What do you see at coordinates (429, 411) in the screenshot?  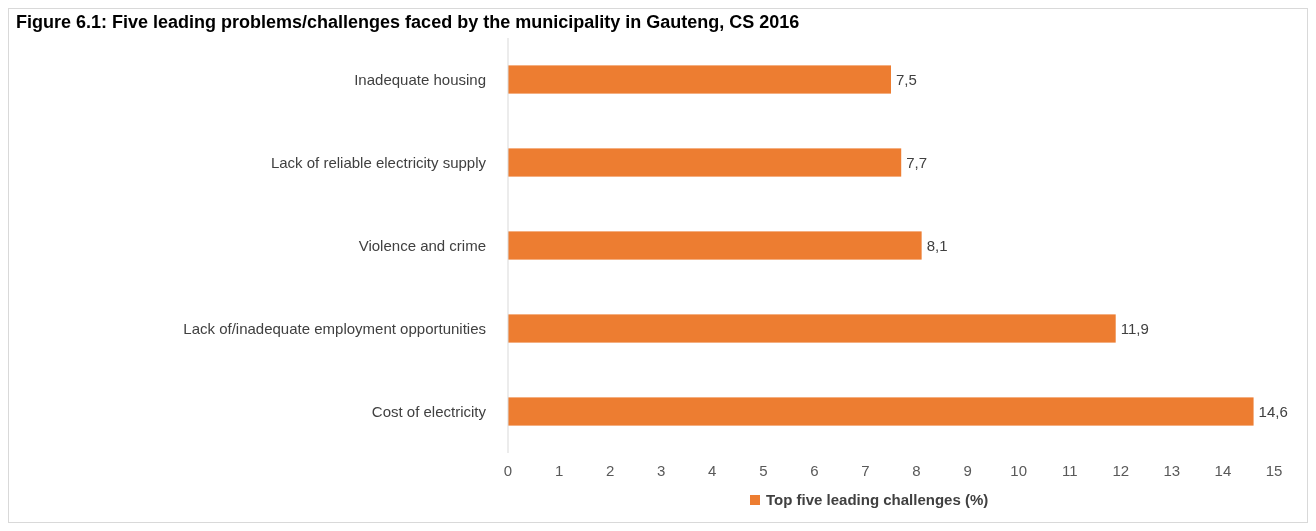 I see `y-tick-label: Cost of electricity` at bounding box center [429, 411].